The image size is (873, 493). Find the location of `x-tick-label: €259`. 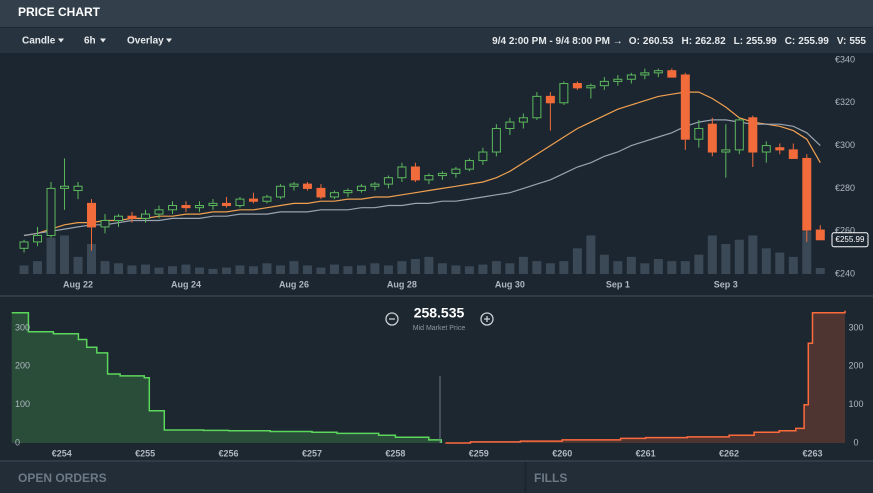

x-tick-label: €259 is located at coordinates (479, 453).